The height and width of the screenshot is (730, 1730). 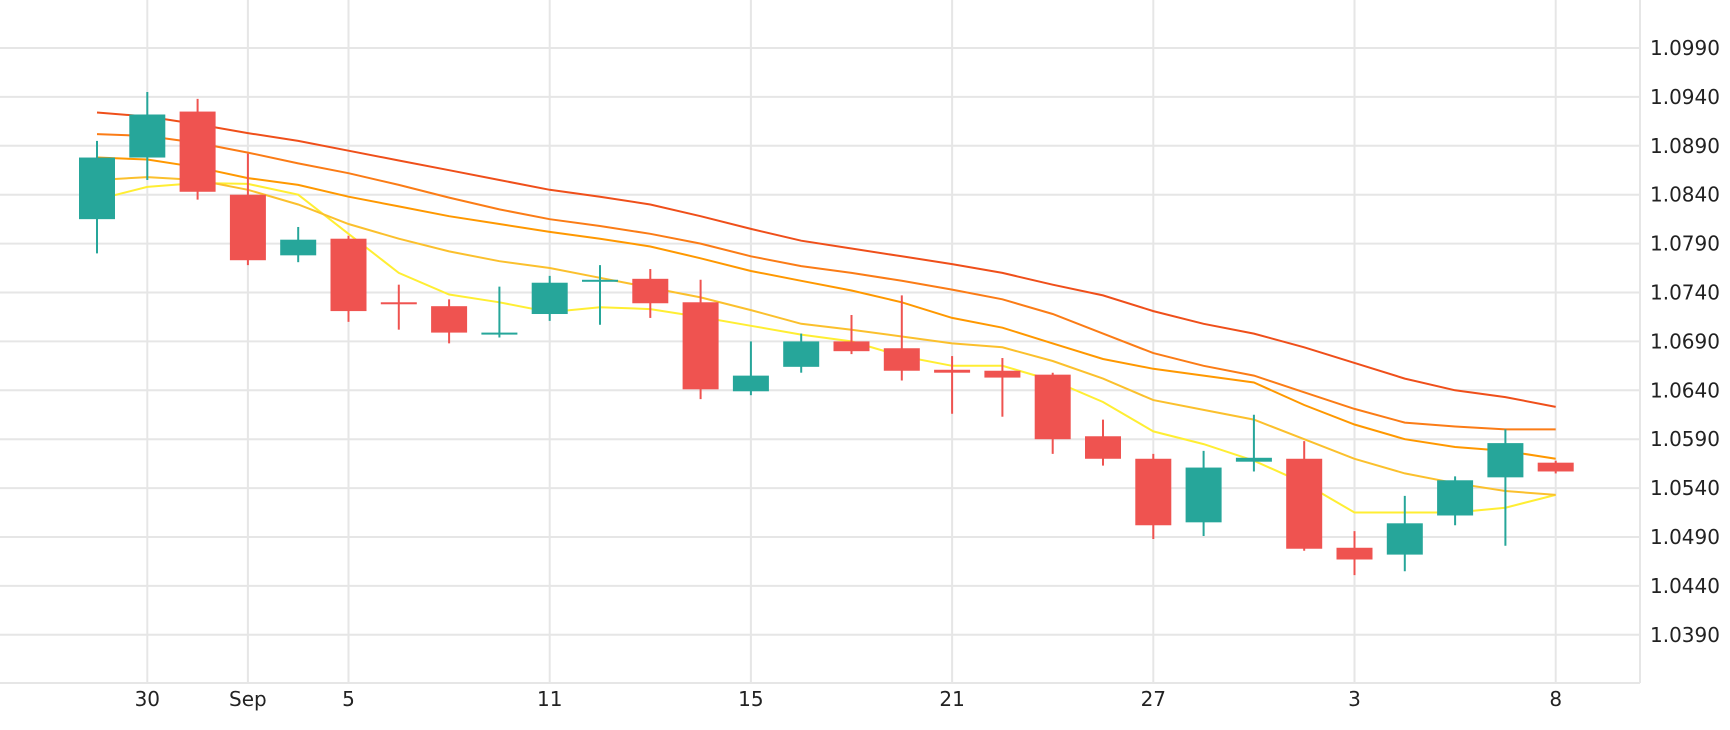 What do you see at coordinates (1685, 586) in the screenshot?
I see `y-tick-label: 1.0440` at bounding box center [1685, 586].